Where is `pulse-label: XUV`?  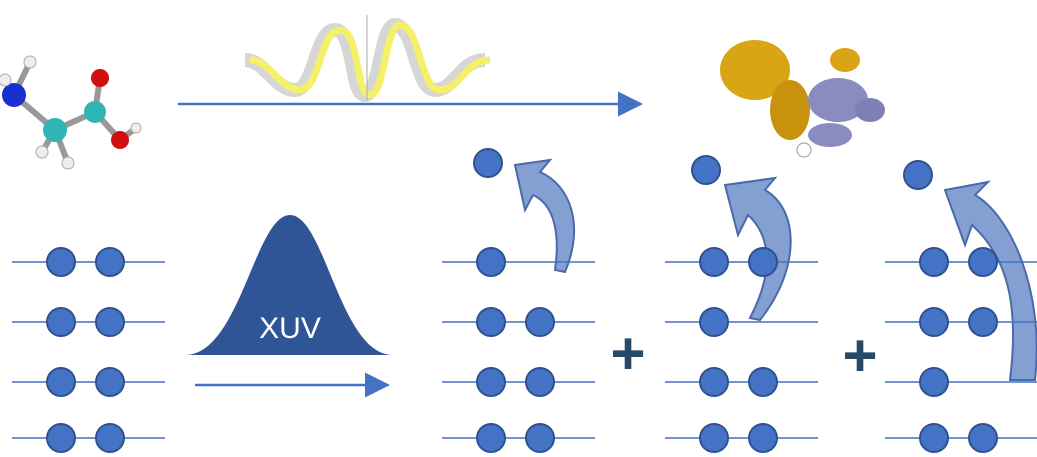
pulse-label: XUV is located at coordinates (290, 328).